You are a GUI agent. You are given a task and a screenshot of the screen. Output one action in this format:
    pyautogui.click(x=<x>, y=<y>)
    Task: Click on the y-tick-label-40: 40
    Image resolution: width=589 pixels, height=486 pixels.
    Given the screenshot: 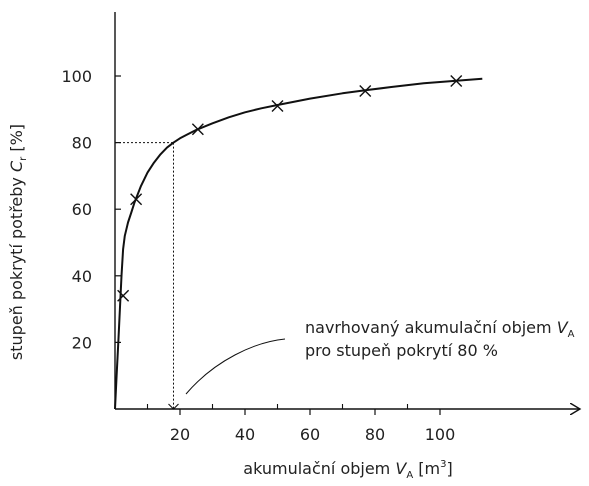 What is the action you would take?
    pyautogui.click(x=82, y=276)
    